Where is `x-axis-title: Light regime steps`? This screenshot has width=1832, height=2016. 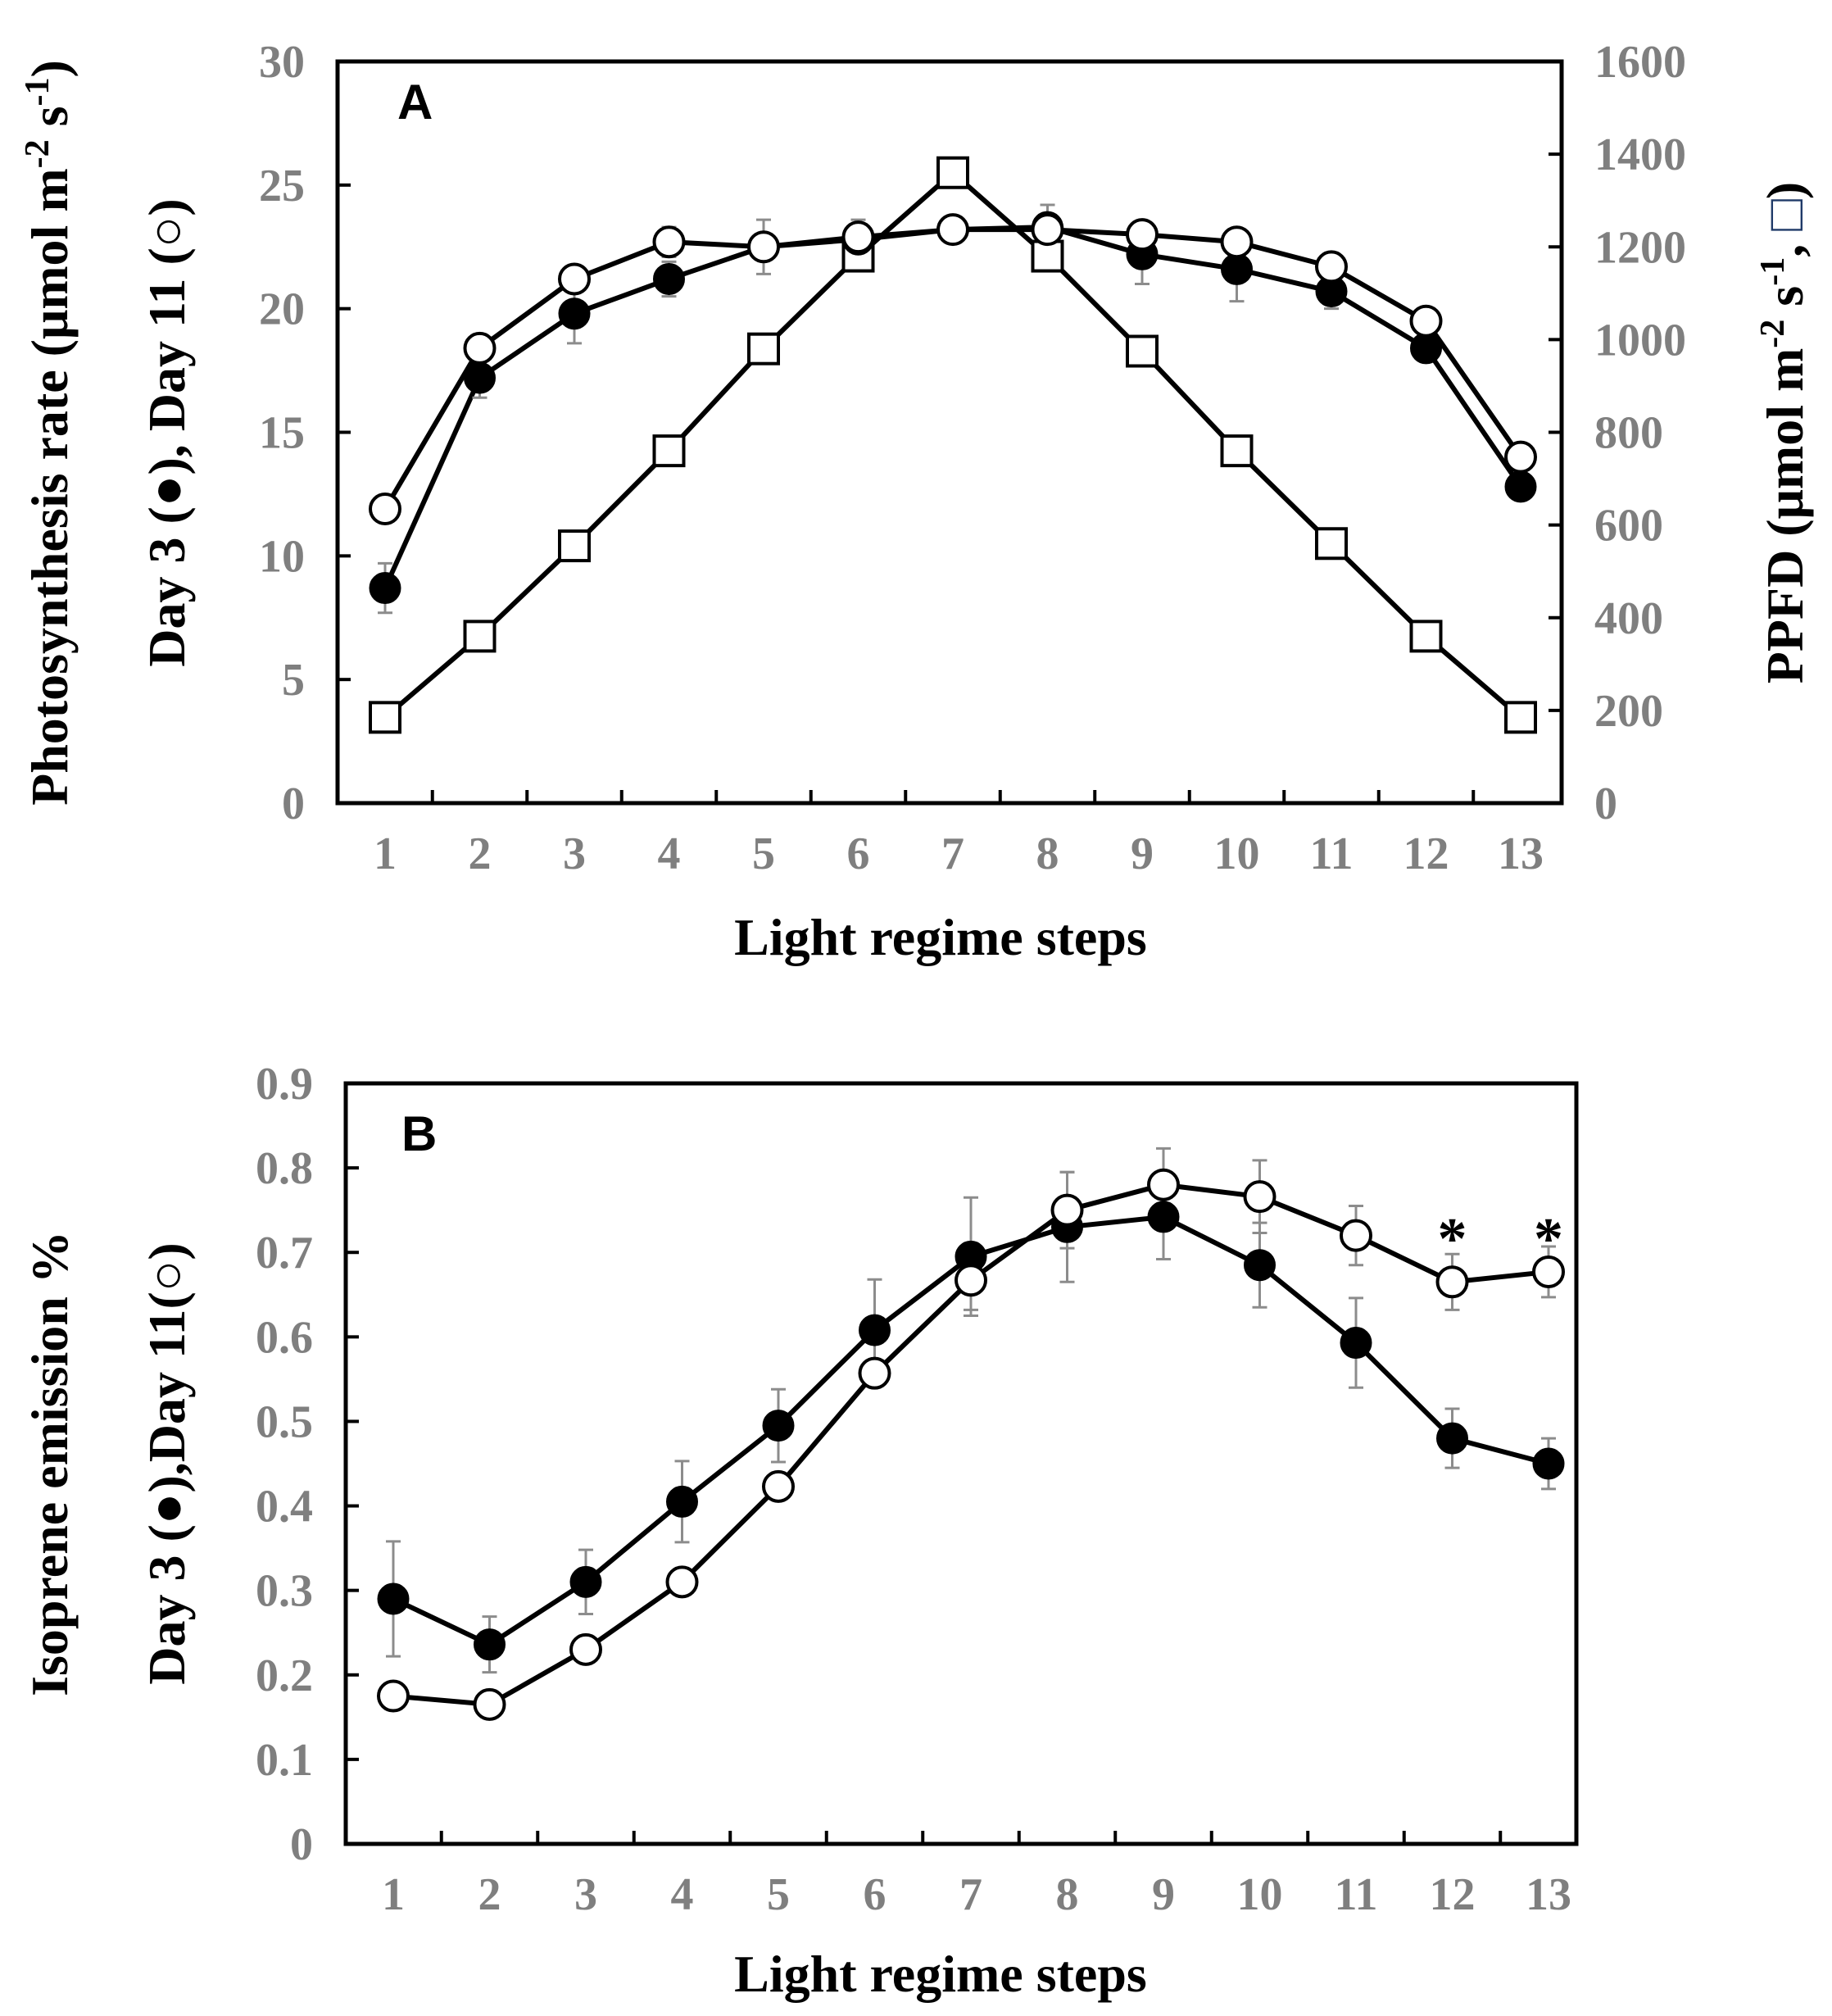 x-axis-title: Light regime steps is located at coordinates (941, 937).